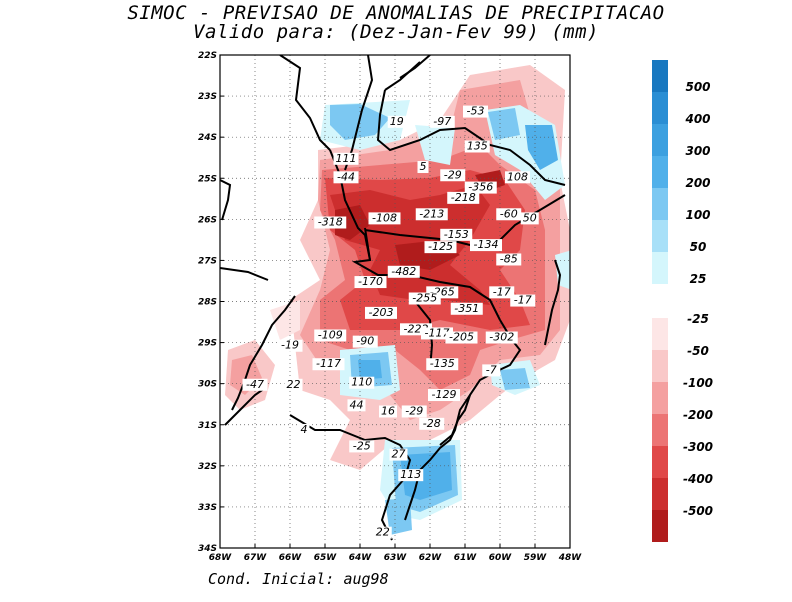  Describe the element at coordinates (207, 344) in the screenshot. I see `lat-tick-label: 29S` at that location.